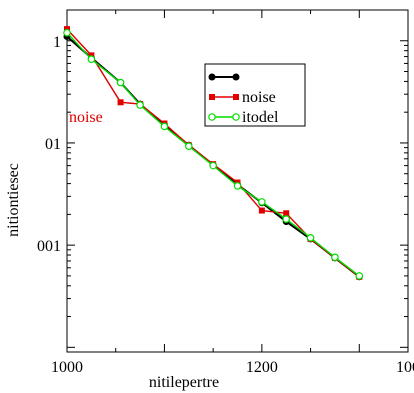 Image resolution: width=414 pixels, height=393 pixels. I want to click on legend-box, so click(255, 95).